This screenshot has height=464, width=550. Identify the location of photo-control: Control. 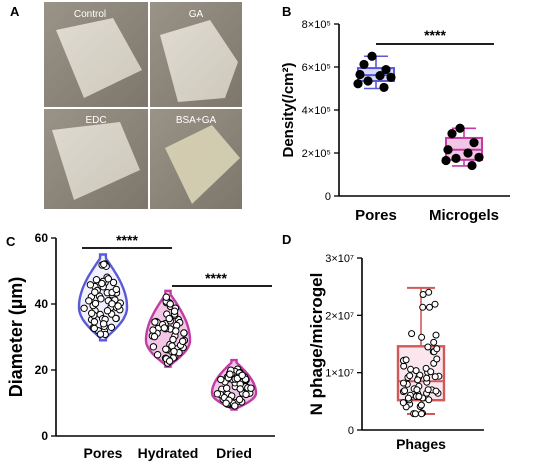
(96, 54).